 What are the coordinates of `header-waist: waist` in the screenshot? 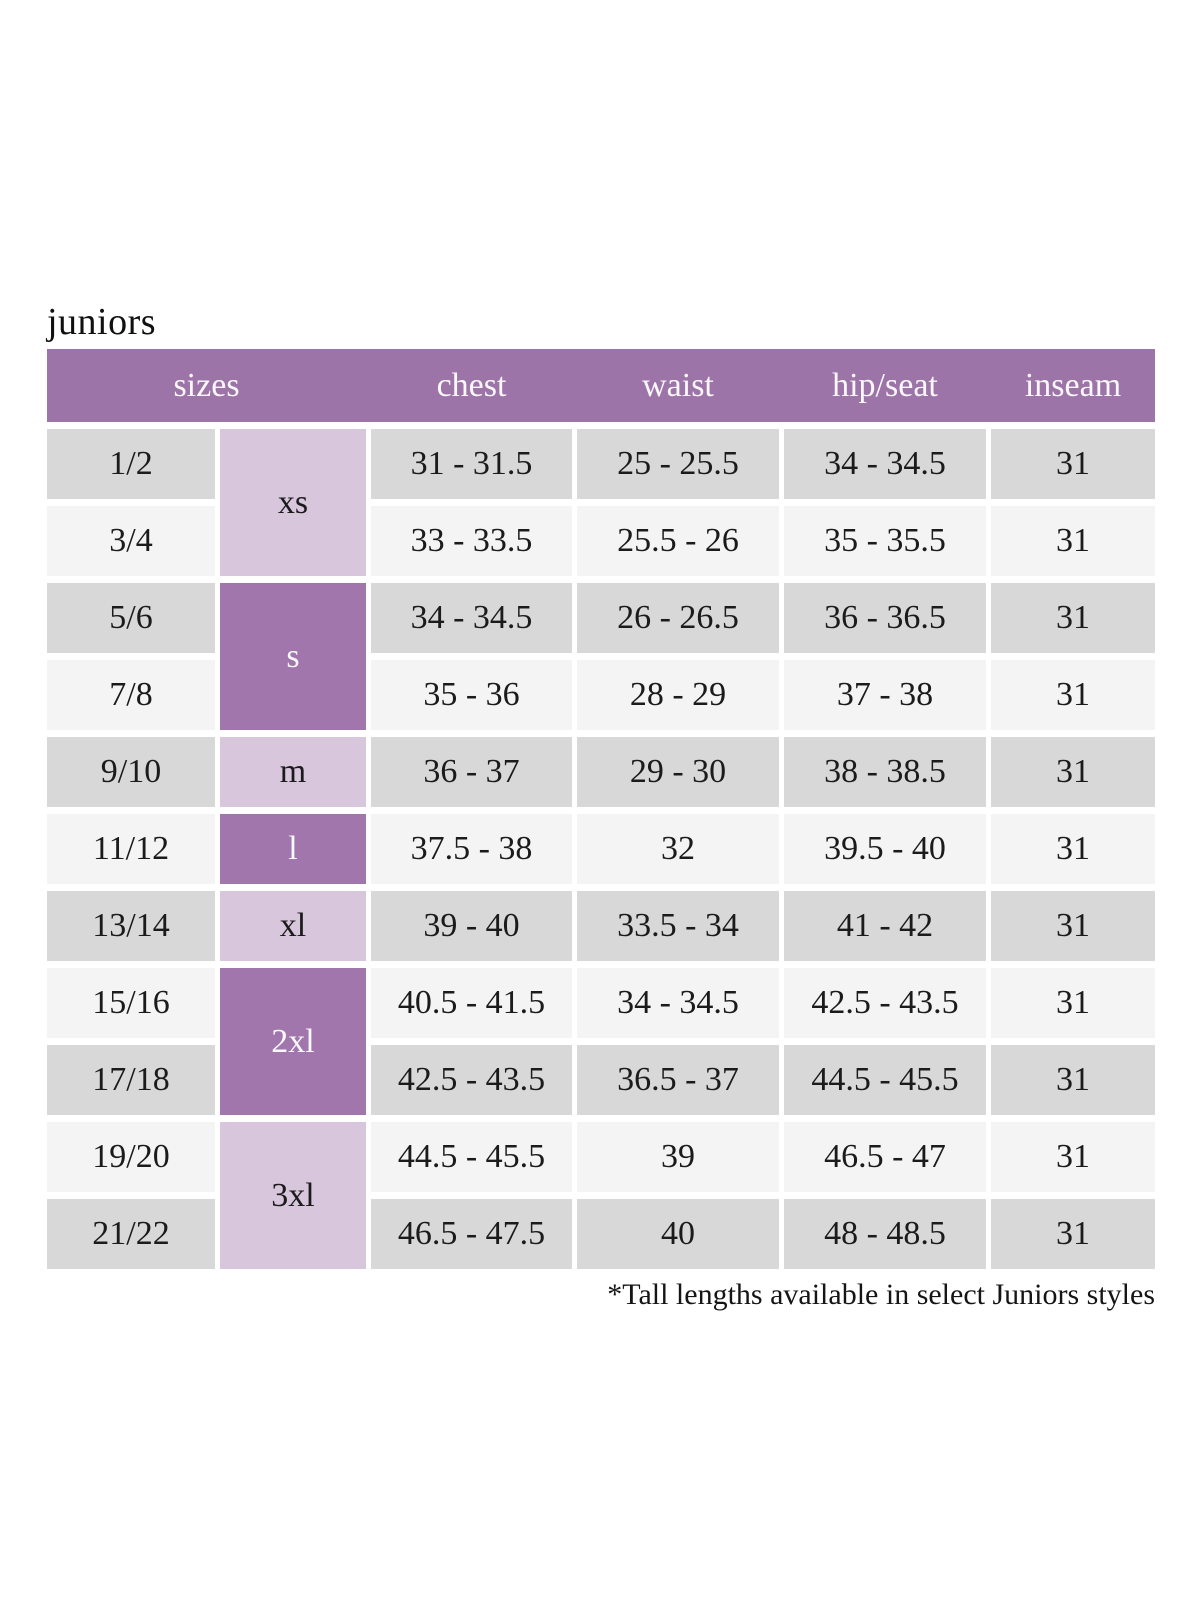 It's located at (678, 385).